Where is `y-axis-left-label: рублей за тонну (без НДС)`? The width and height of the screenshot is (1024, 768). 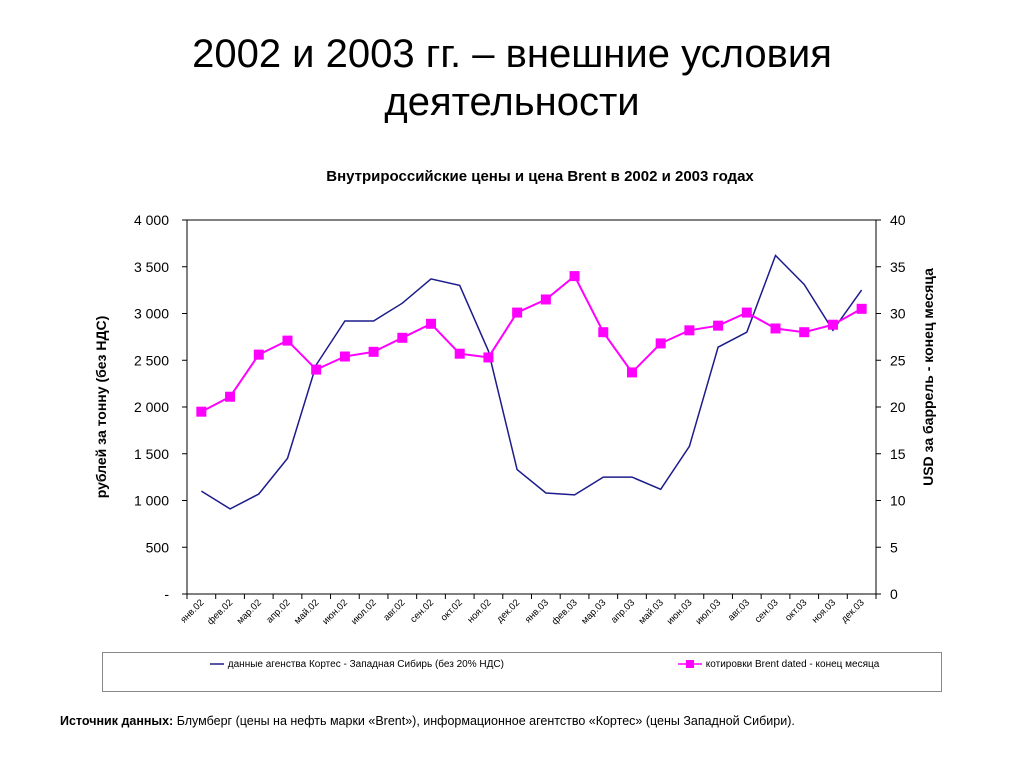
y-axis-left-label: рублей за тонну (без НДС) is located at coordinates (101, 407).